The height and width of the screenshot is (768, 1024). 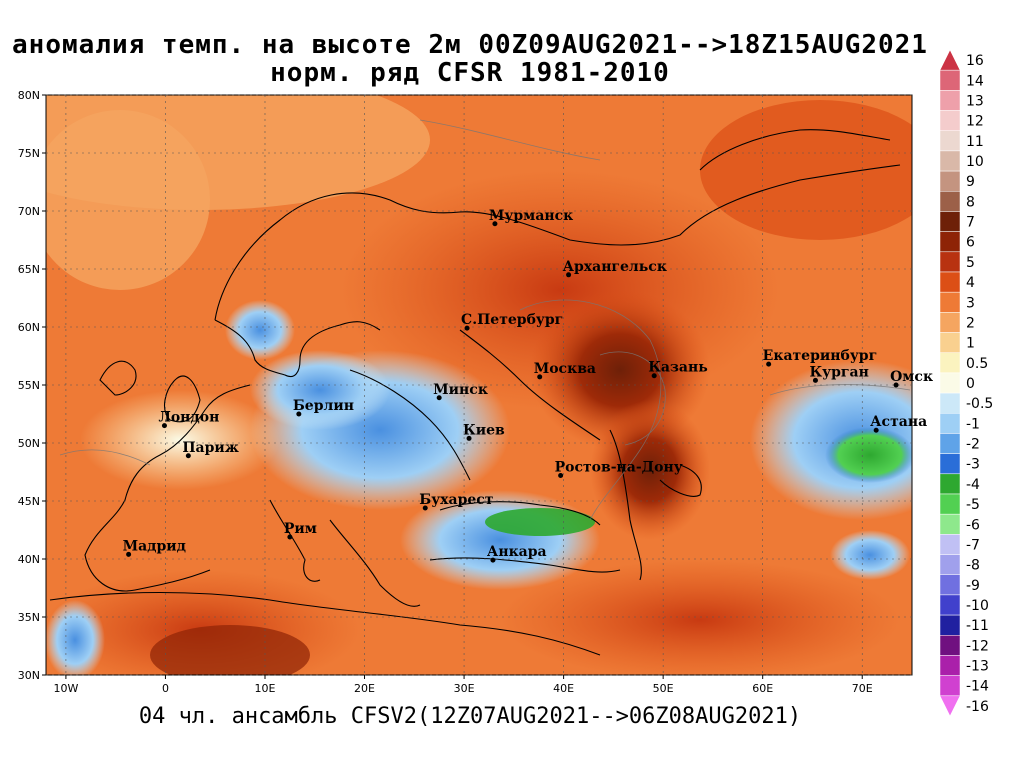 I want to click on legend-label: -0.5, so click(x=979, y=404).